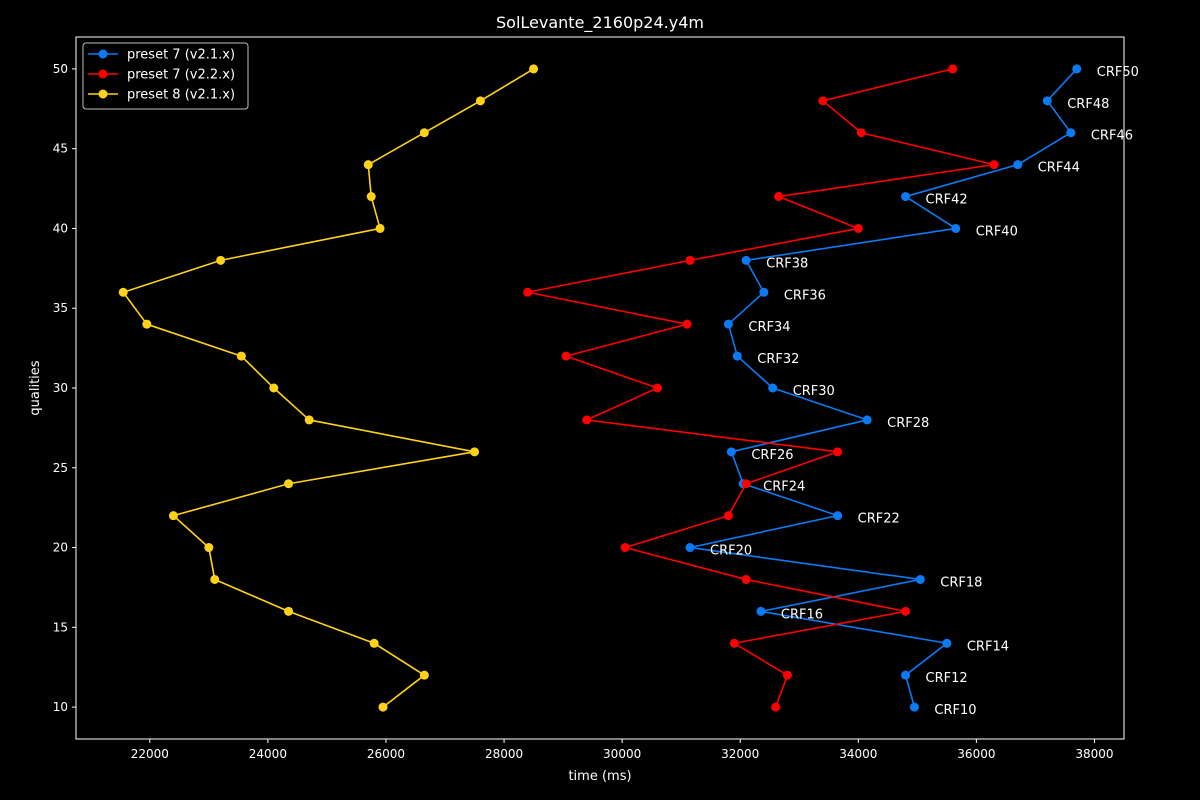 The height and width of the screenshot is (800, 1200). I want to click on crf-annotation: CRF38, so click(787, 263).